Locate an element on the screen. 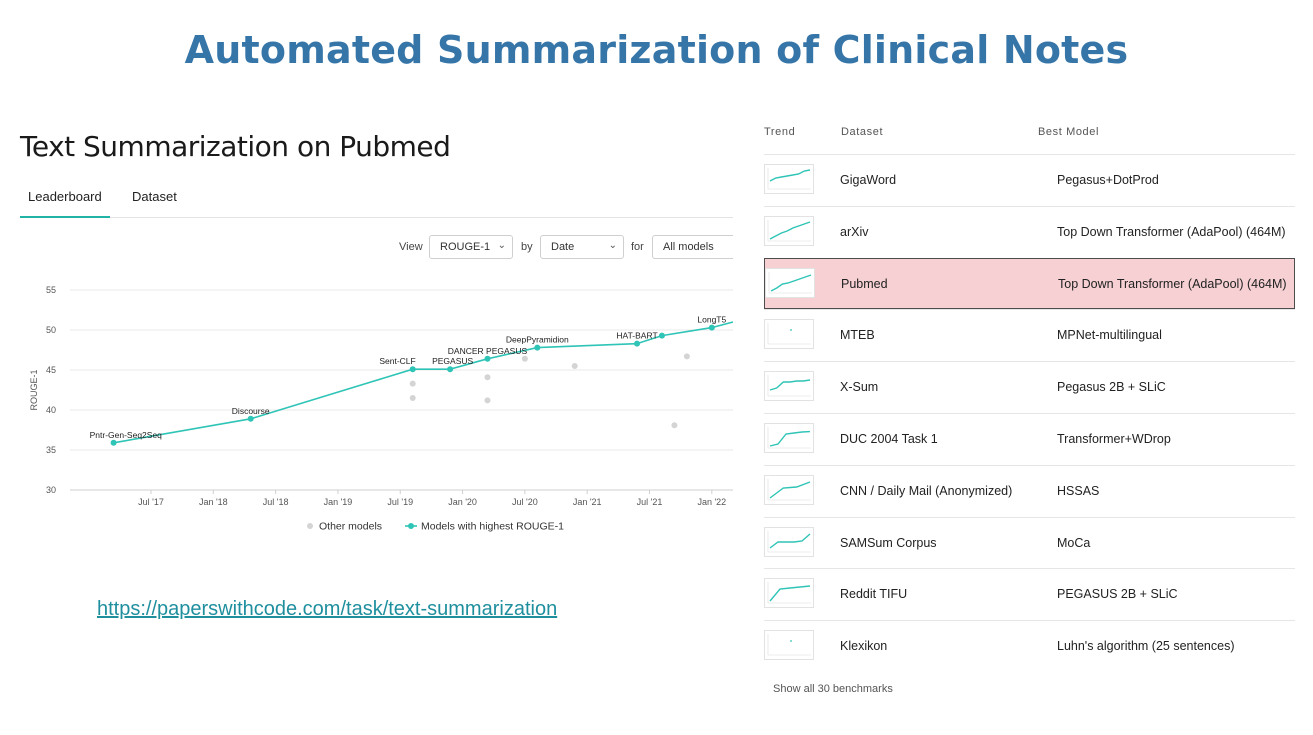 The width and height of the screenshot is (1313, 735). dataset-name: MTEB is located at coordinates (857, 335).